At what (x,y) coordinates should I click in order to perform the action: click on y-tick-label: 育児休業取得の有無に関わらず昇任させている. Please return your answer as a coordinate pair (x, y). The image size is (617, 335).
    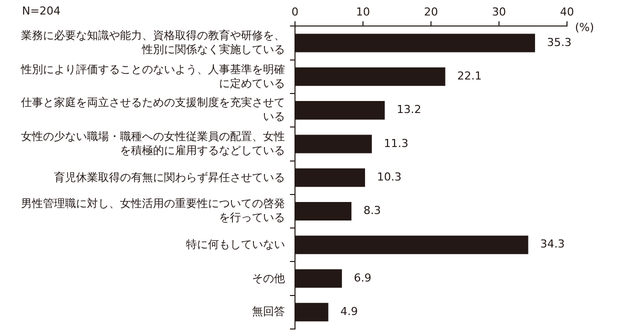
    Looking at the image, I should click on (169, 177).